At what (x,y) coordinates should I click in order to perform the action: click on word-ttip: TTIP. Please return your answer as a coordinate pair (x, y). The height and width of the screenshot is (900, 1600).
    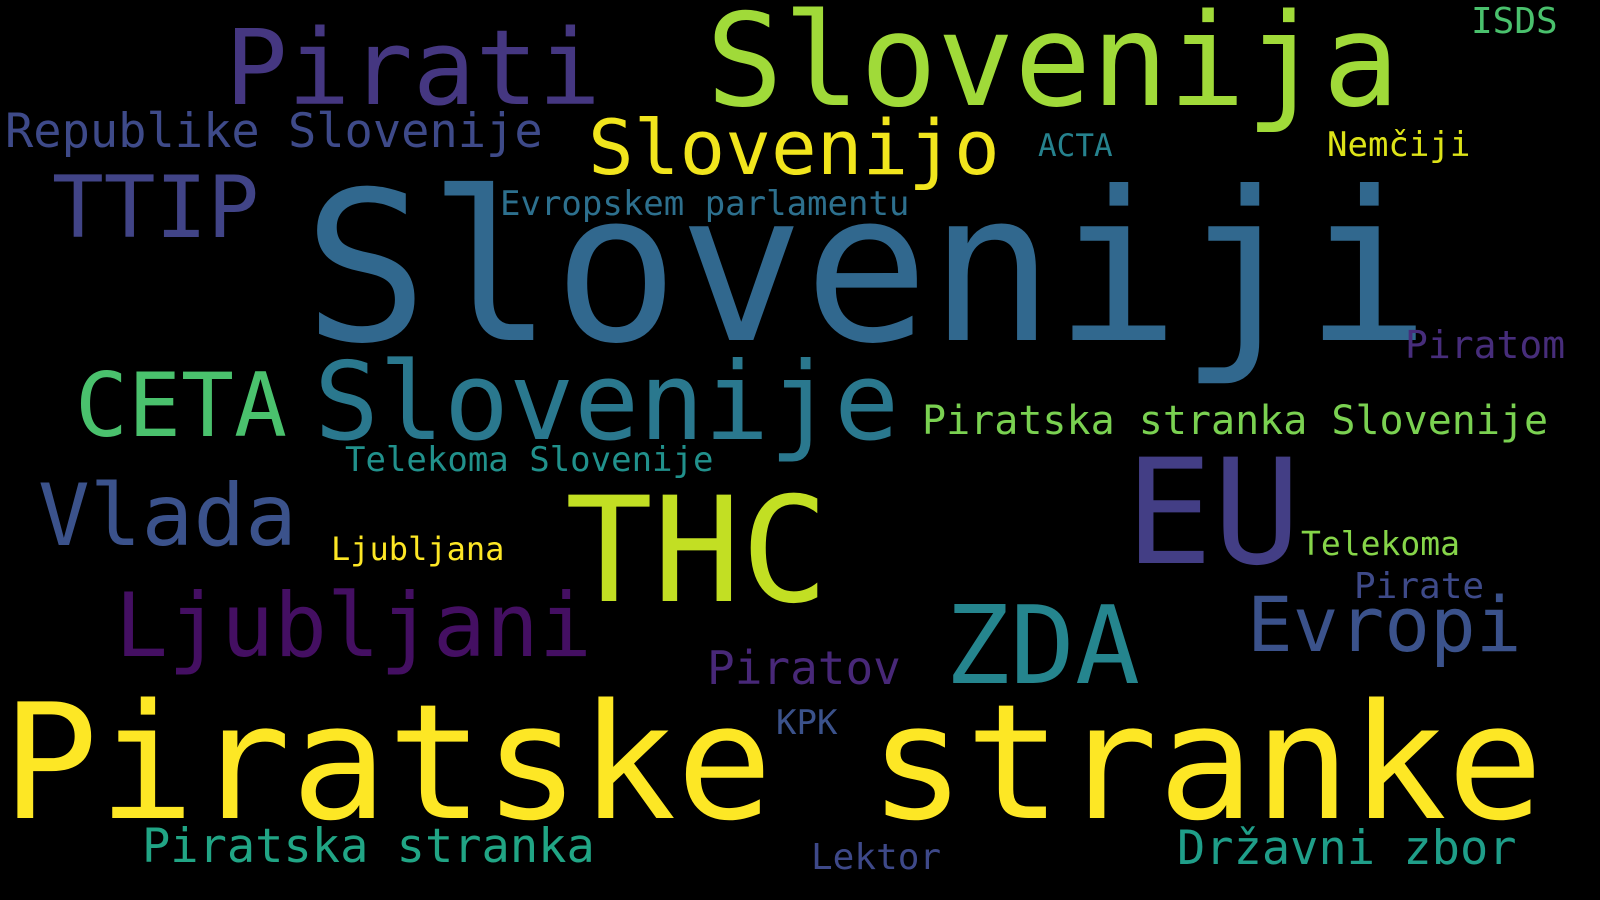
    Looking at the image, I should click on (156, 208).